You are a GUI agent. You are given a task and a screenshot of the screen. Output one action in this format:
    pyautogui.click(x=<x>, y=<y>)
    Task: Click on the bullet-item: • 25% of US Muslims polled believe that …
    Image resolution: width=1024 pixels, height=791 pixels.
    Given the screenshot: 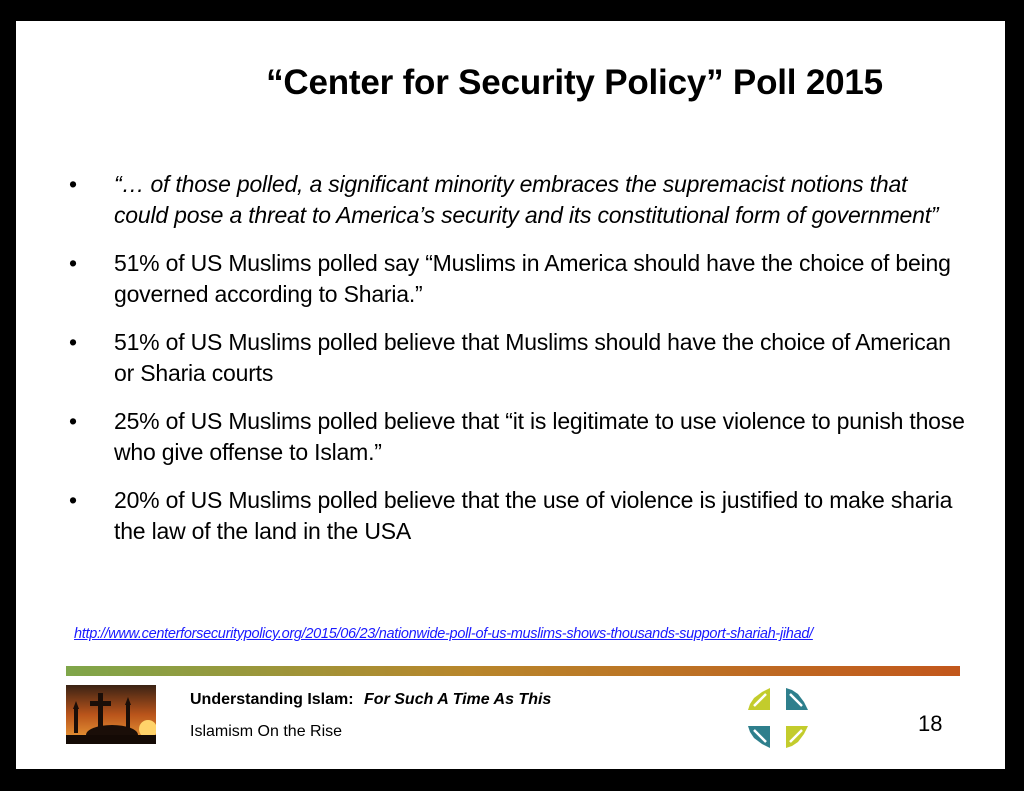 What is the action you would take?
    pyautogui.click(x=516, y=437)
    